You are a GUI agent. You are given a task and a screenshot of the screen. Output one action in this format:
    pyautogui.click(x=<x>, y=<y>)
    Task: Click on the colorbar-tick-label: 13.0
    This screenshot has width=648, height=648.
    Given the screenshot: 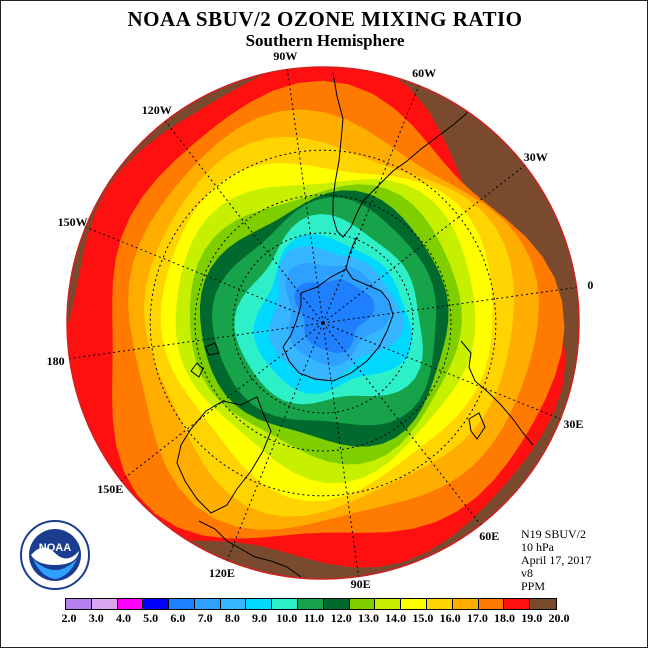 What is the action you would take?
    pyautogui.click(x=368, y=618)
    